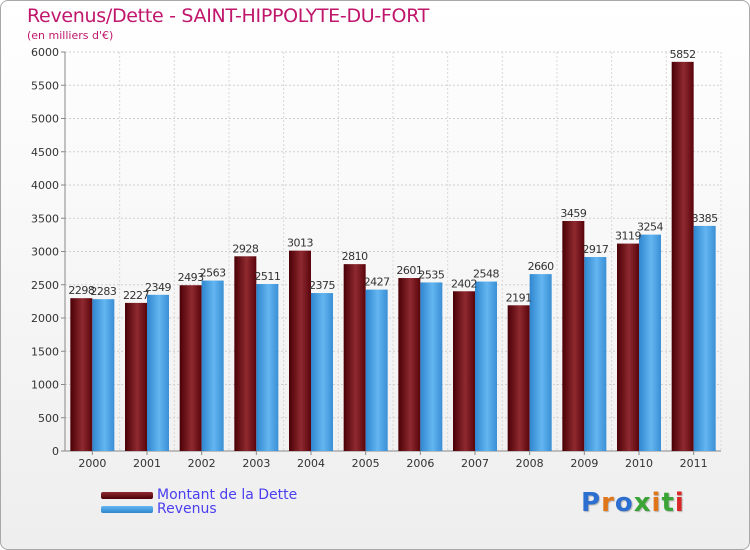 This screenshot has height=550, width=750. Describe the element at coordinates (573, 213) in the screenshot. I see `dette-value-label: 3459` at that location.